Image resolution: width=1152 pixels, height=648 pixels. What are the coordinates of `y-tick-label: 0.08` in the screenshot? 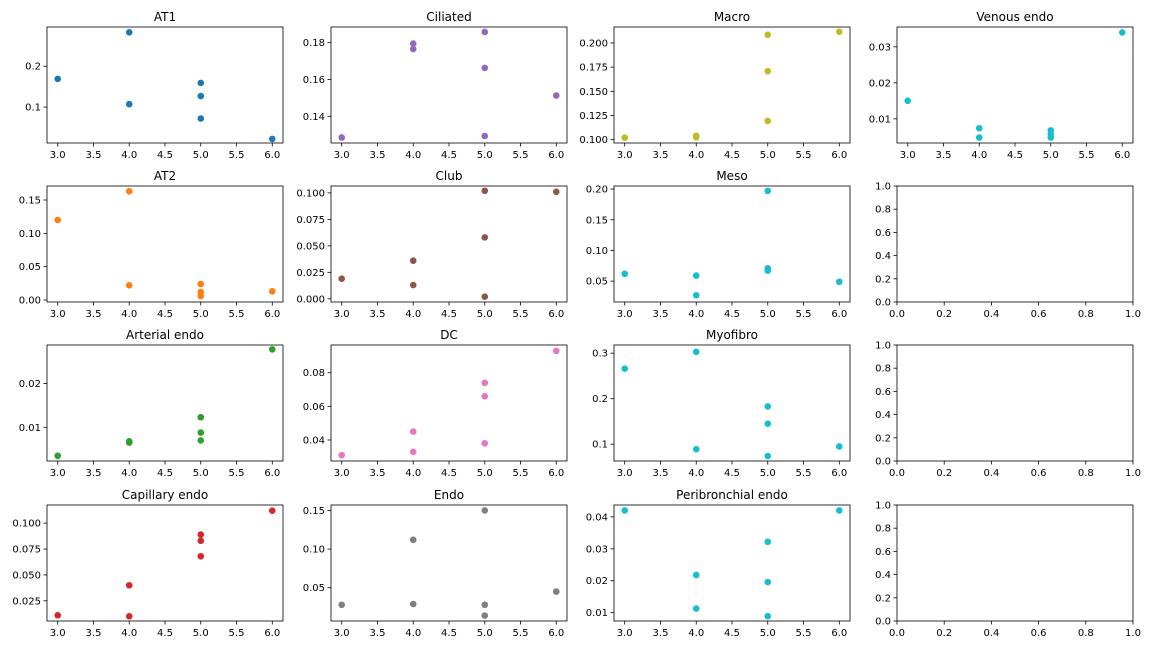 It's located at (314, 373).